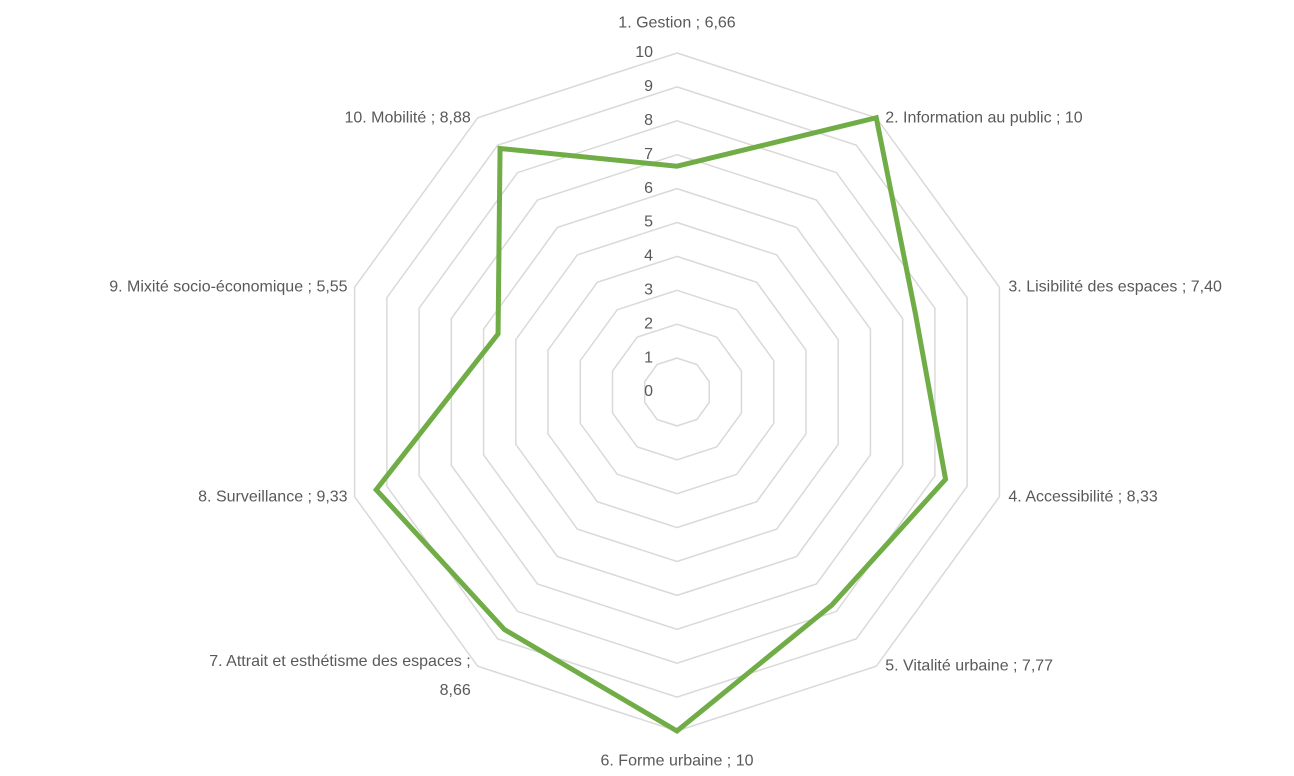 Image resolution: width=1294 pixels, height=776 pixels. I want to click on category-label: 3. Lisibilité des espaces ; 7,40, so click(1115, 287).